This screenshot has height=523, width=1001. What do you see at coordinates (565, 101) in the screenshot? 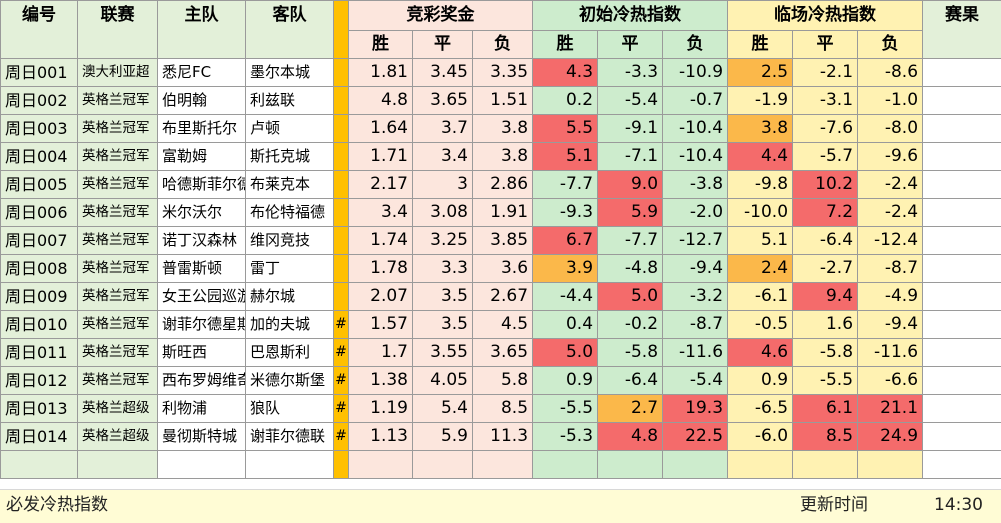
I see `initial-win-cell: 0.2` at bounding box center [565, 101].